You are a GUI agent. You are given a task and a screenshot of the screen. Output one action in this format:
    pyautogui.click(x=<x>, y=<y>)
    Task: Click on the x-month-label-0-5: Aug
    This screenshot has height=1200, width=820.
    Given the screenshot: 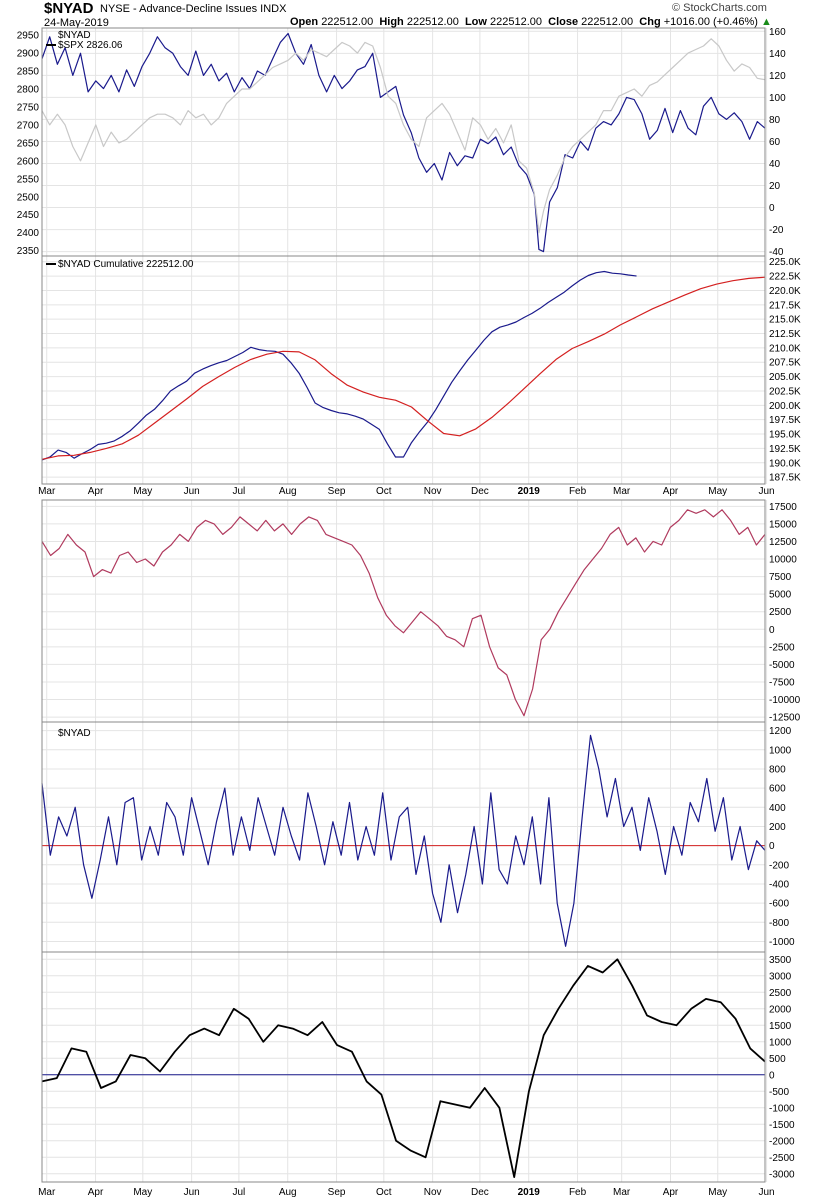 What is the action you would take?
    pyautogui.click(x=288, y=491)
    